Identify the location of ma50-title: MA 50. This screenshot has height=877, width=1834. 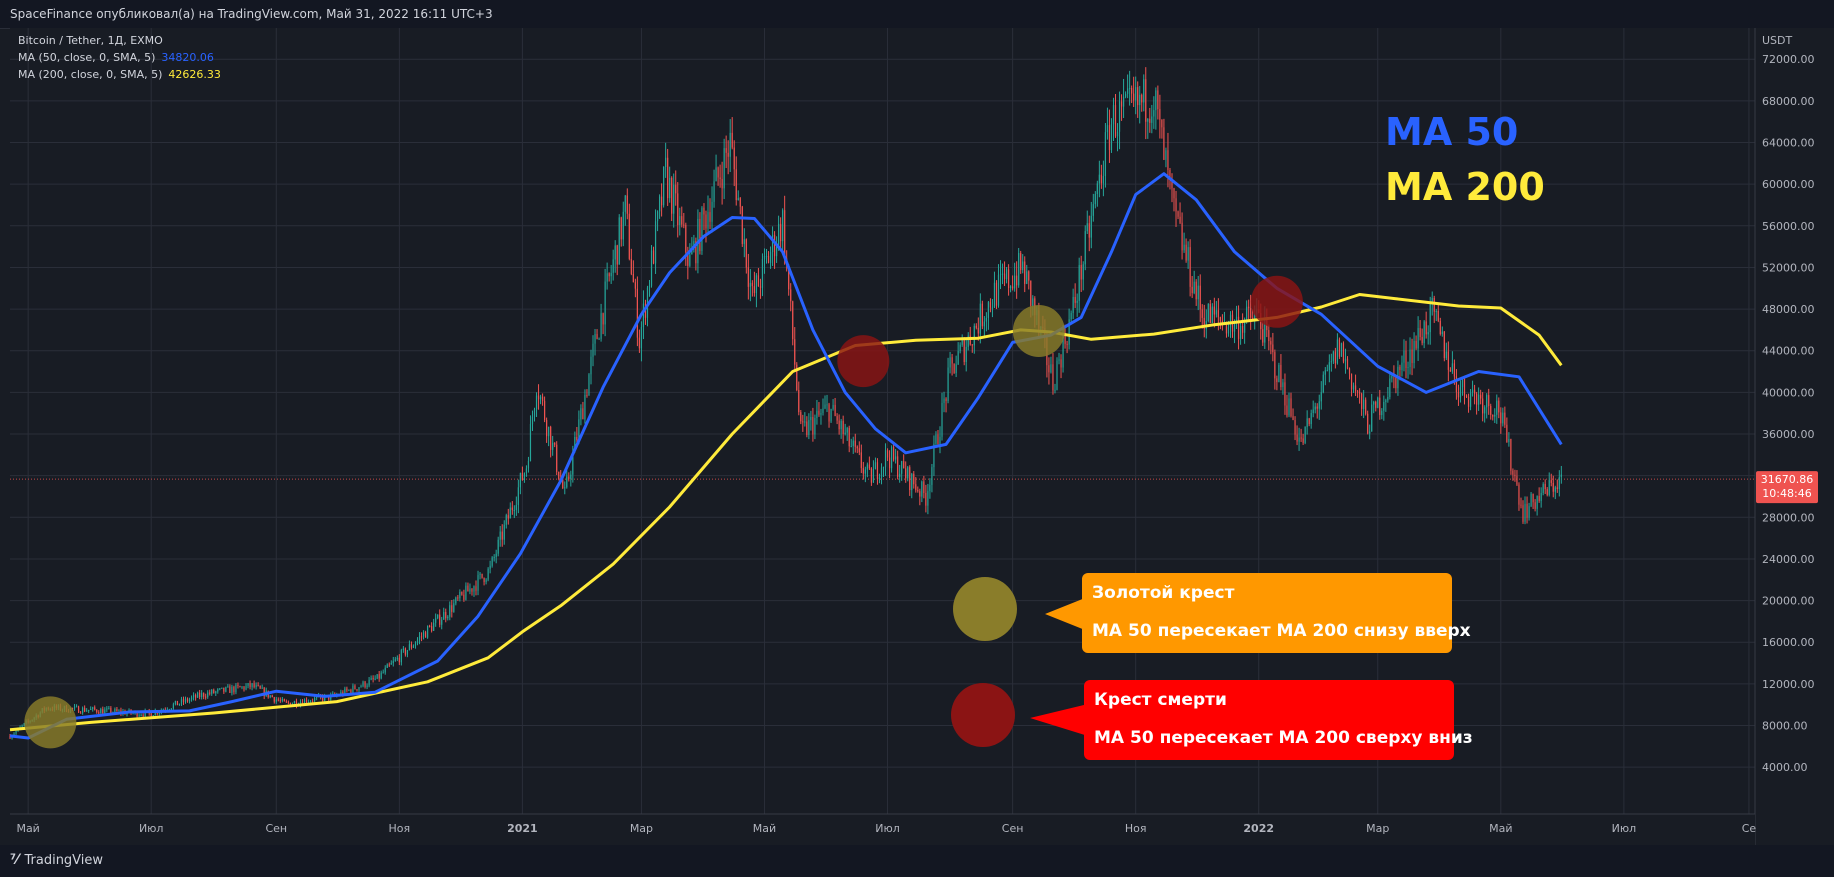
(1452, 132).